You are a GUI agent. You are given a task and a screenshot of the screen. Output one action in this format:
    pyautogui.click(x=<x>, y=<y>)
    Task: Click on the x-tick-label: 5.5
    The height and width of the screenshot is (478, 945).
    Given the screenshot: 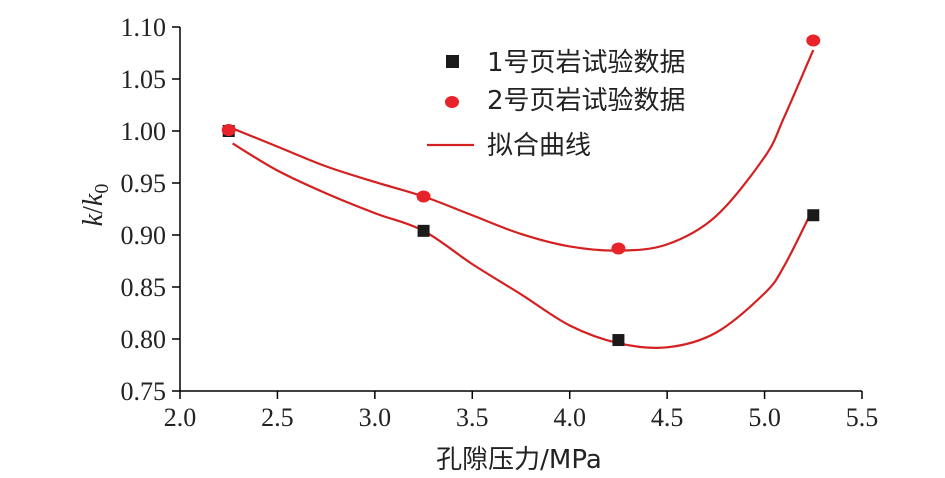 What is the action you would take?
    pyautogui.click(x=862, y=417)
    